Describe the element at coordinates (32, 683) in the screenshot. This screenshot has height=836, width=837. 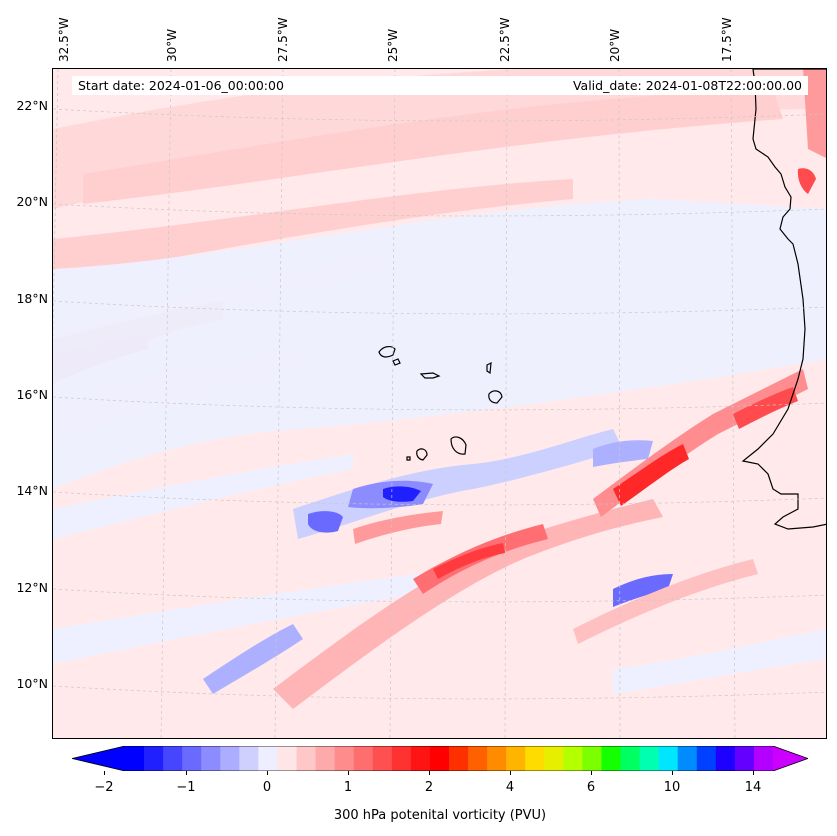
I see `lat-label: 10°N` at that location.